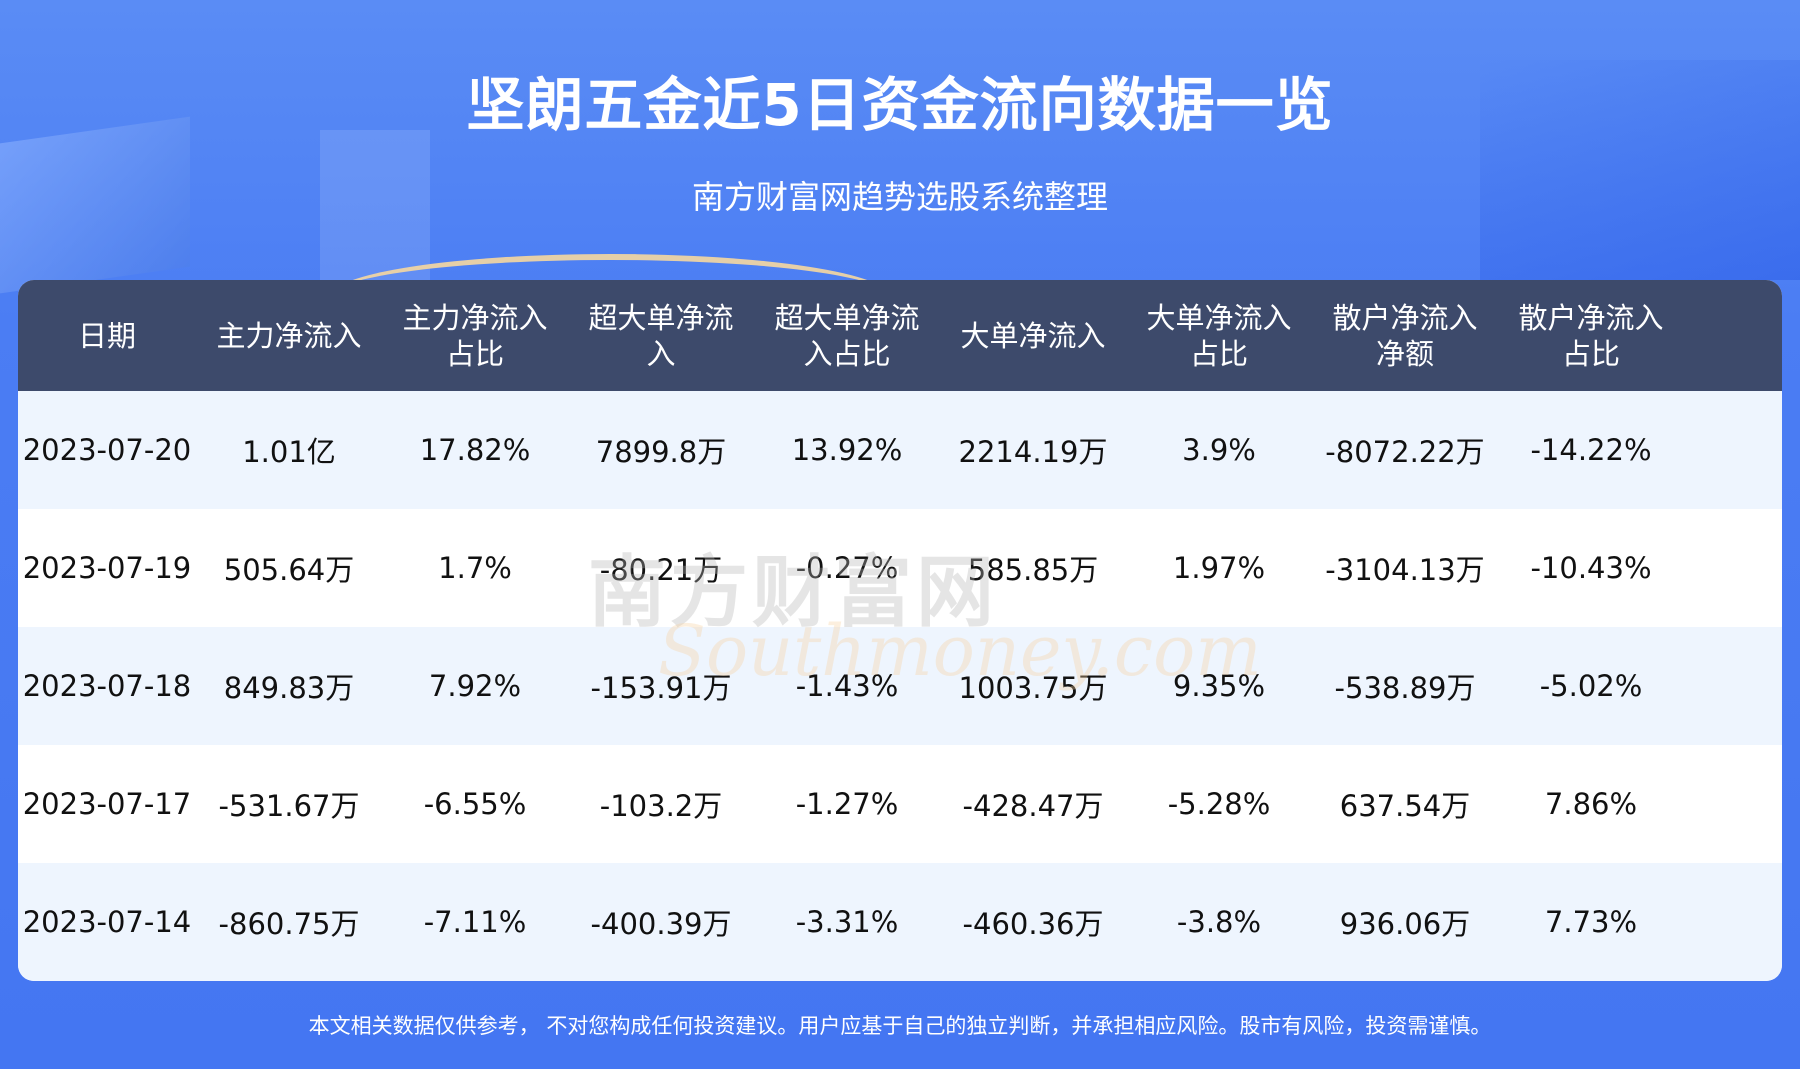 The image size is (1800, 1069). What do you see at coordinates (289, 806) in the screenshot?
I see `table-cell: -531.67万` at bounding box center [289, 806].